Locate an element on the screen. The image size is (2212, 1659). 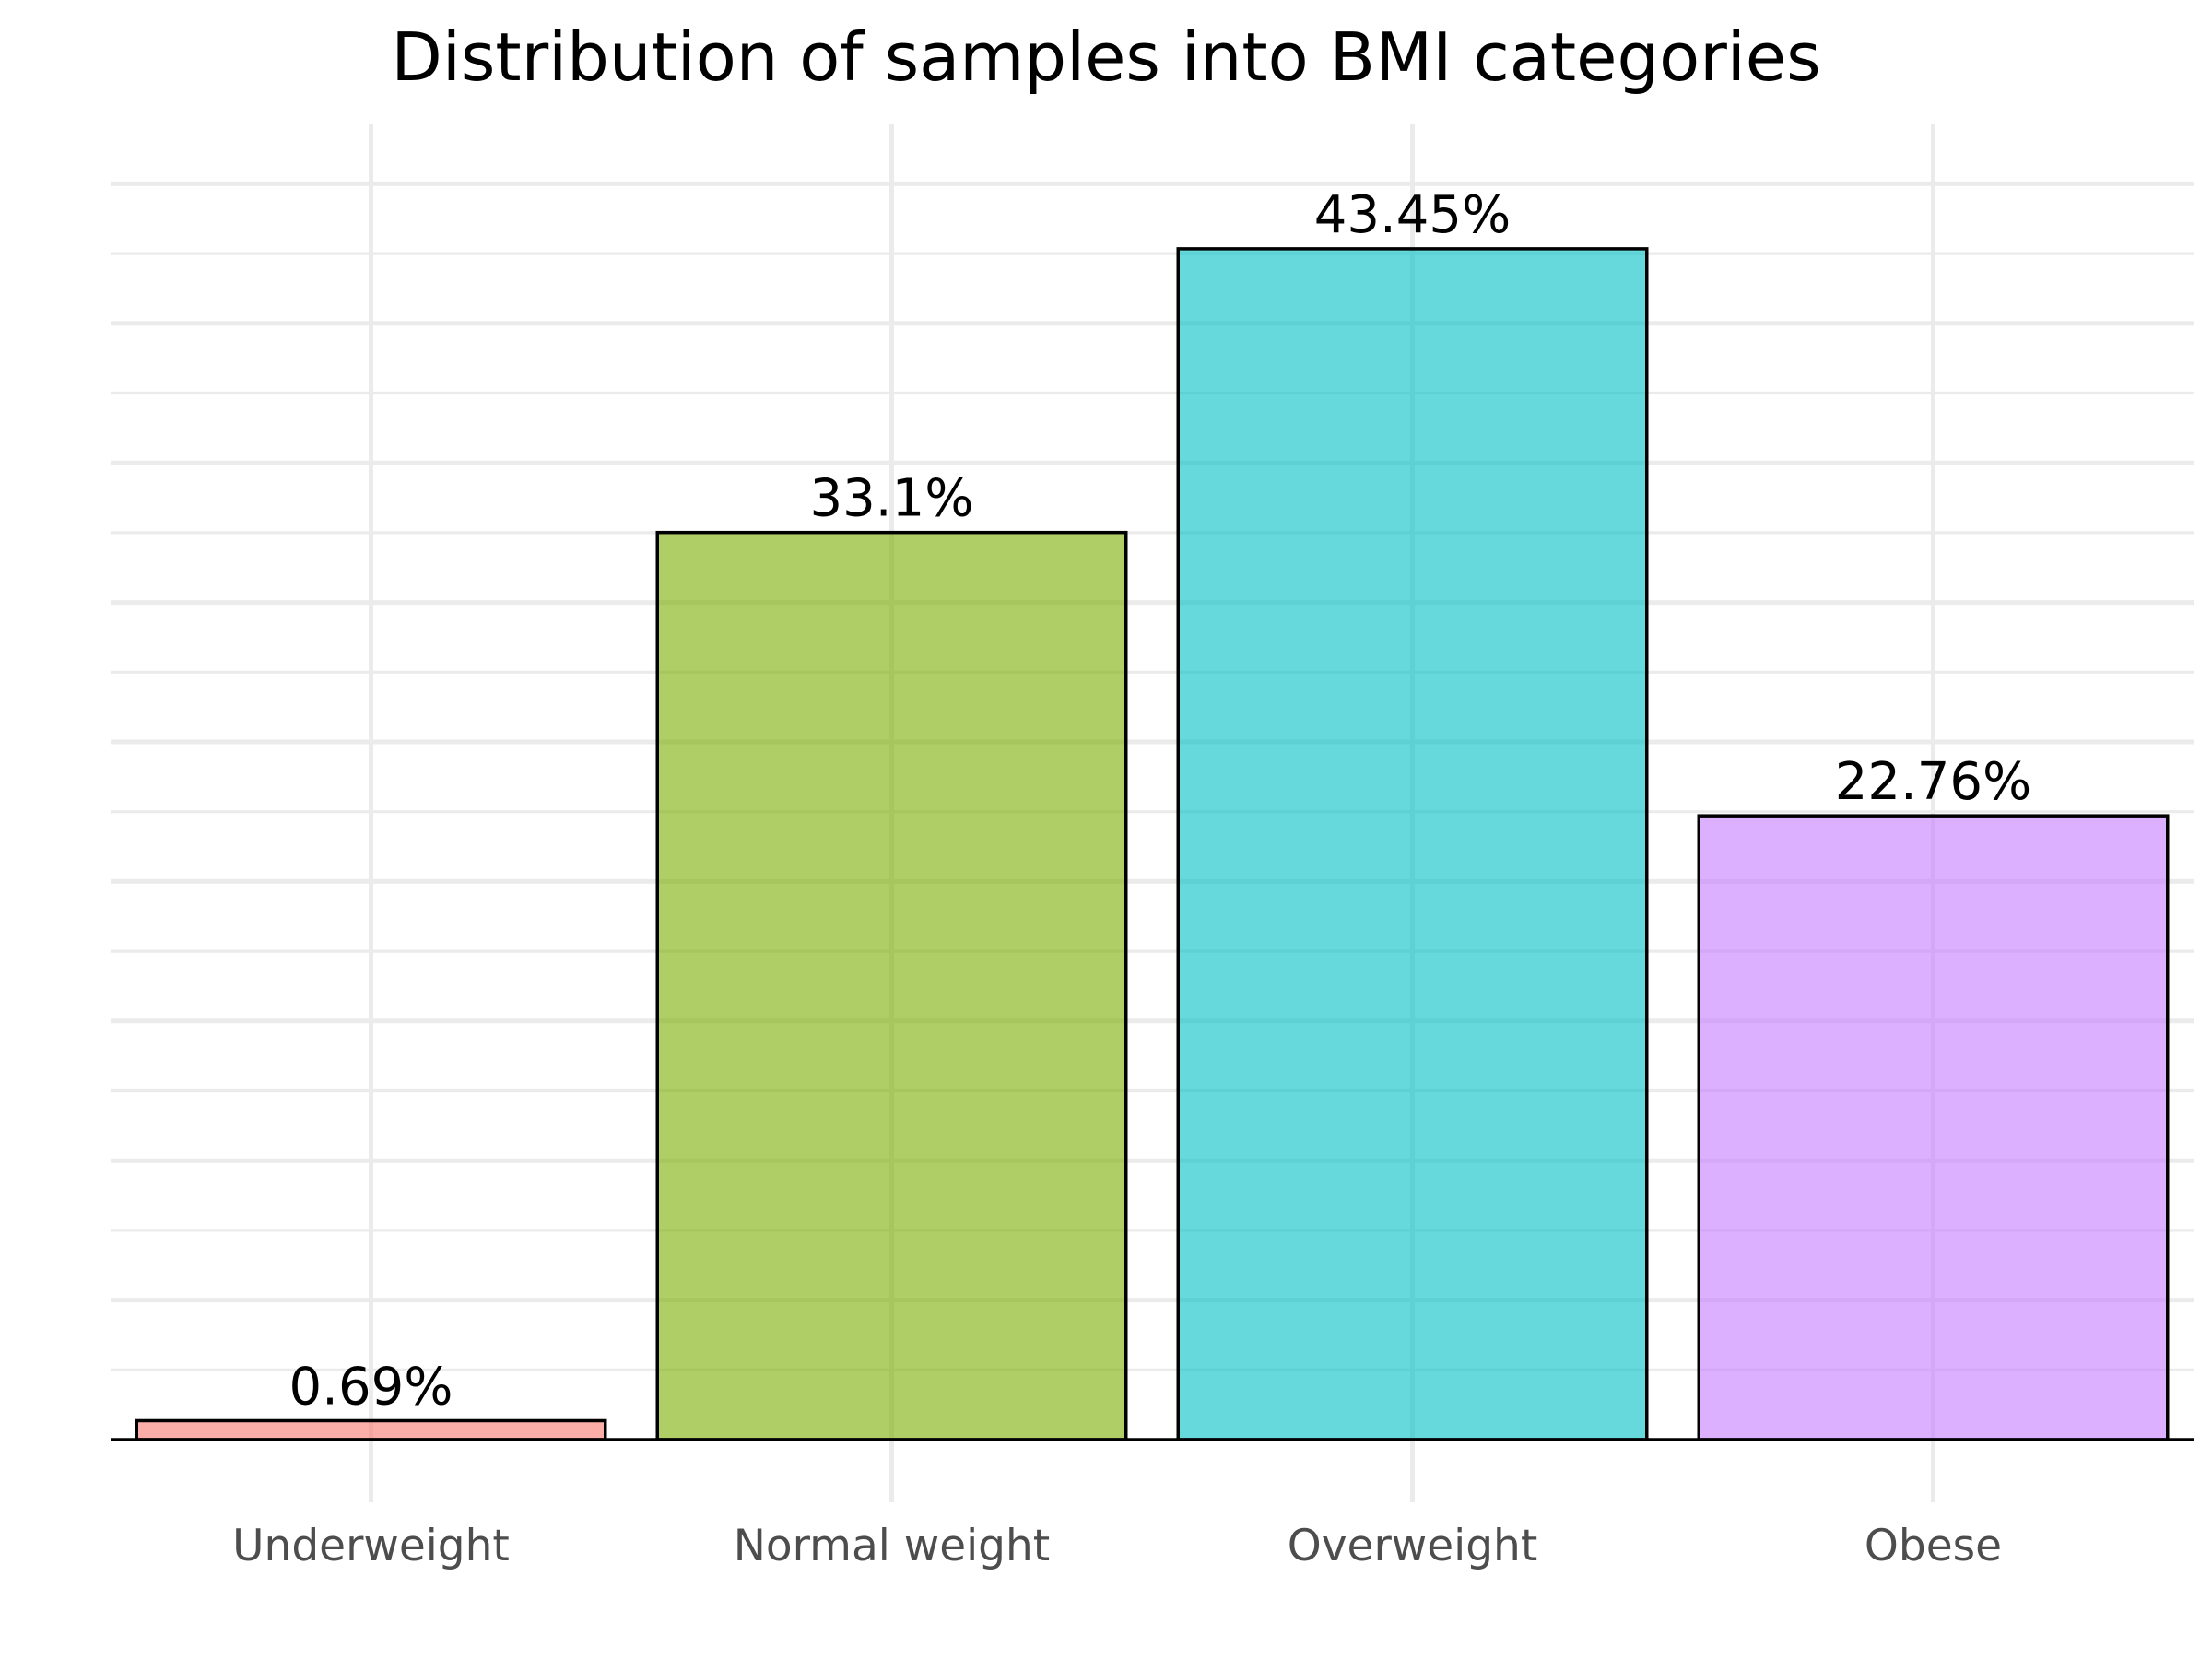
bar-underweight is located at coordinates (371, 1429).